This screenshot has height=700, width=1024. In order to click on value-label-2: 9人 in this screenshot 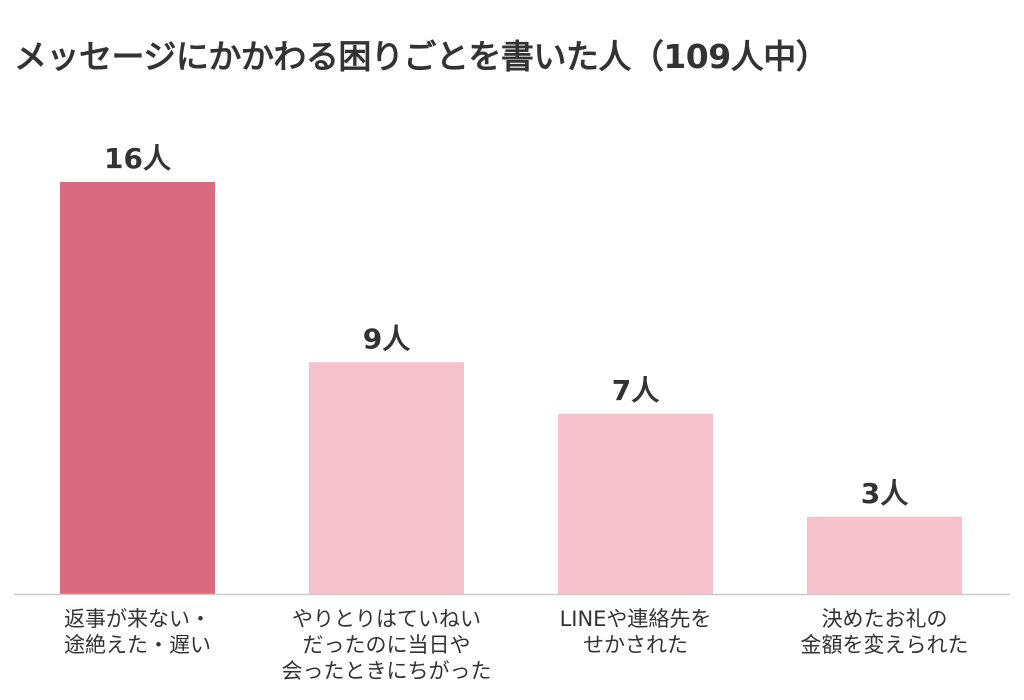, I will do `click(386, 338)`.